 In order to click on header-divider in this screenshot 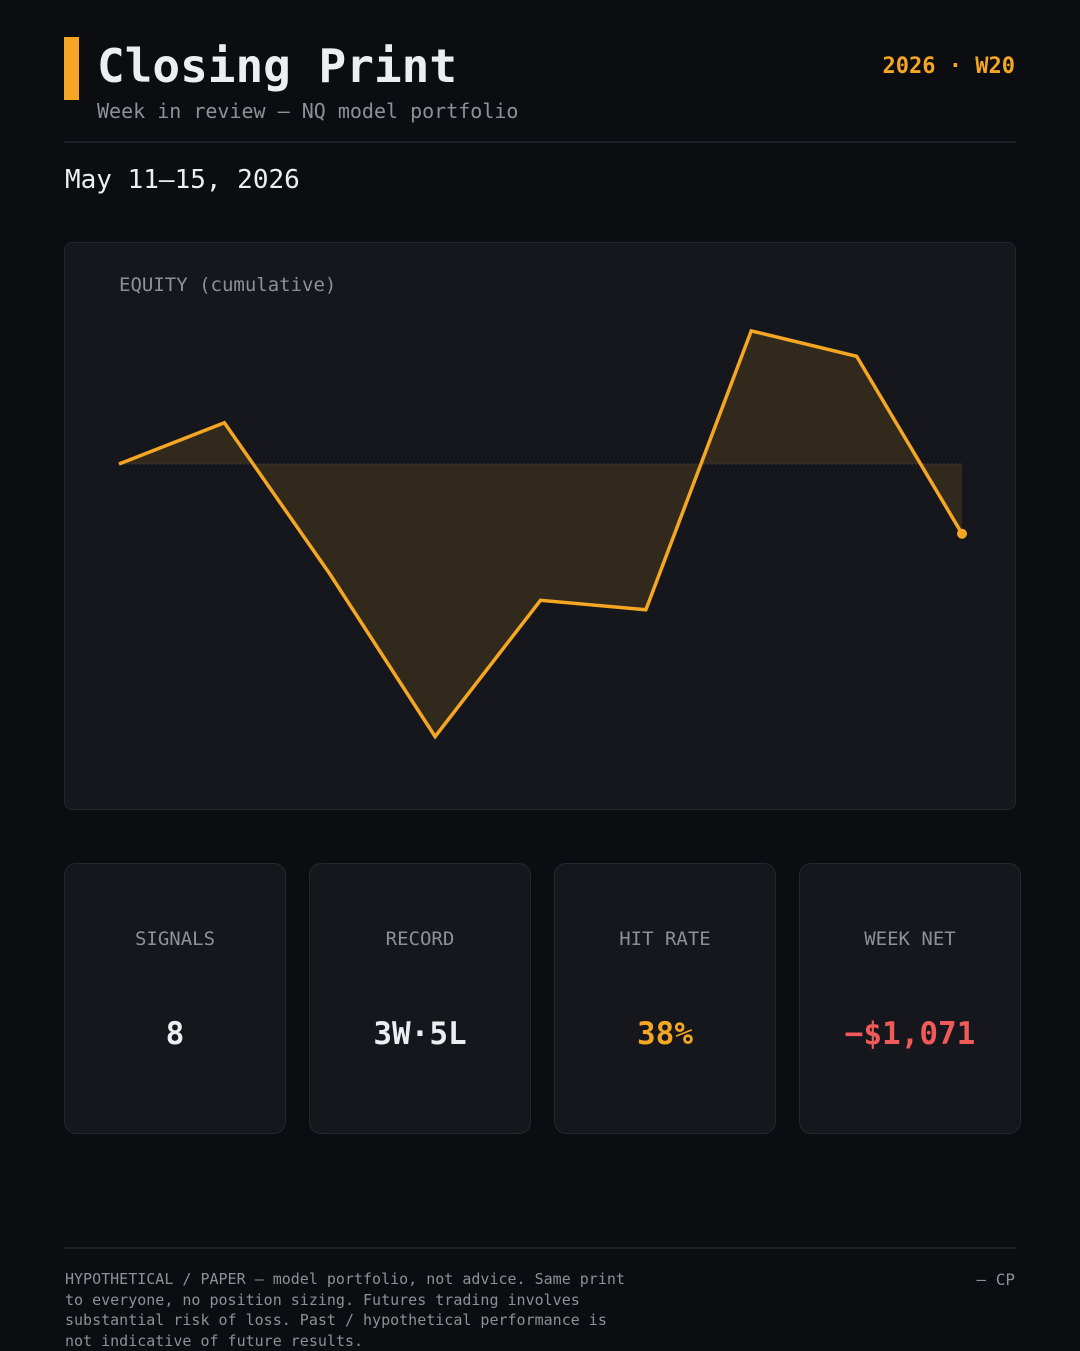, I will do `click(540, 142)`.